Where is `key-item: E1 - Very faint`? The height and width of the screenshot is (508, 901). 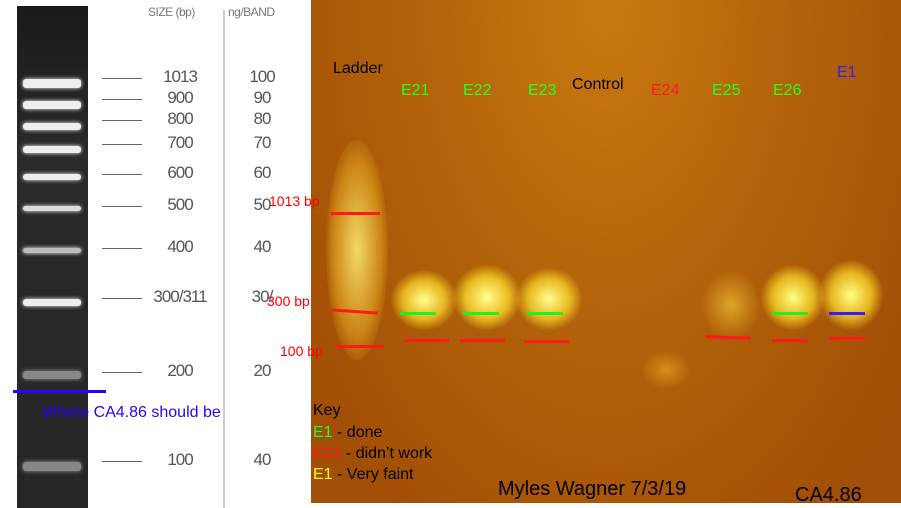
key-item: E1 - Very faint is located at coordinates (363, 475).